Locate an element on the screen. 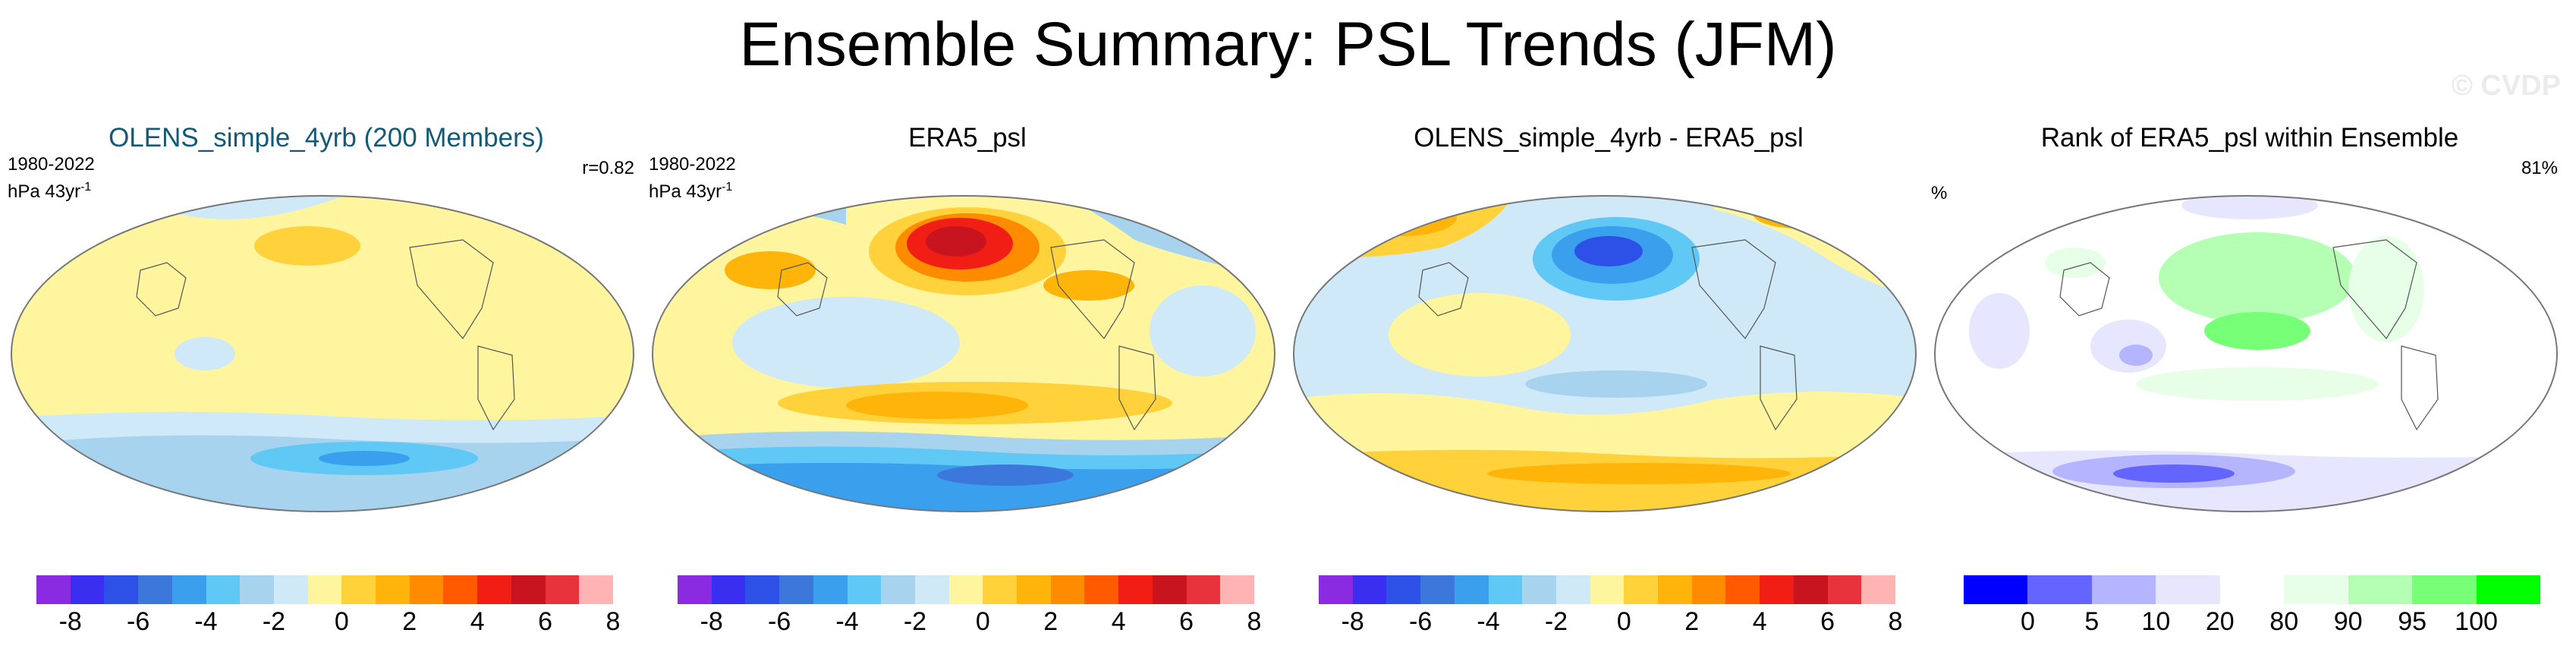 This screenshot has width=2576, height=655. colorbar-ticks-ensemble-mean: -8 -6 -4 -2 0 2 4 6 8 is located at coordinates (328, 622).